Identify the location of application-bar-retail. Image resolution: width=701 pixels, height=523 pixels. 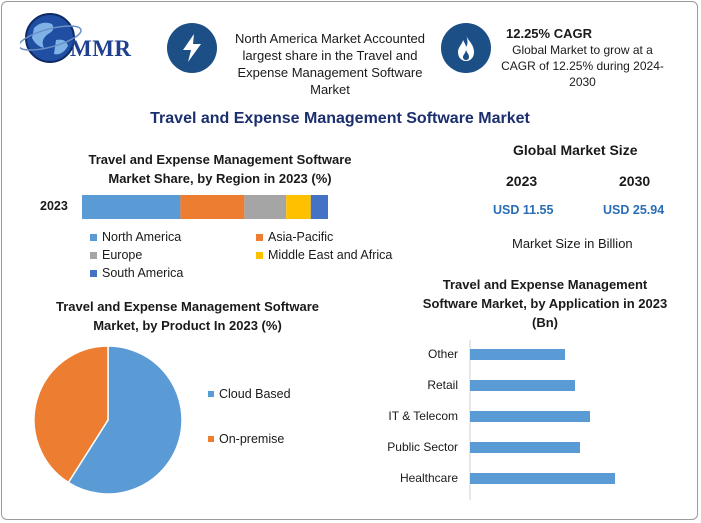
(522, 385).